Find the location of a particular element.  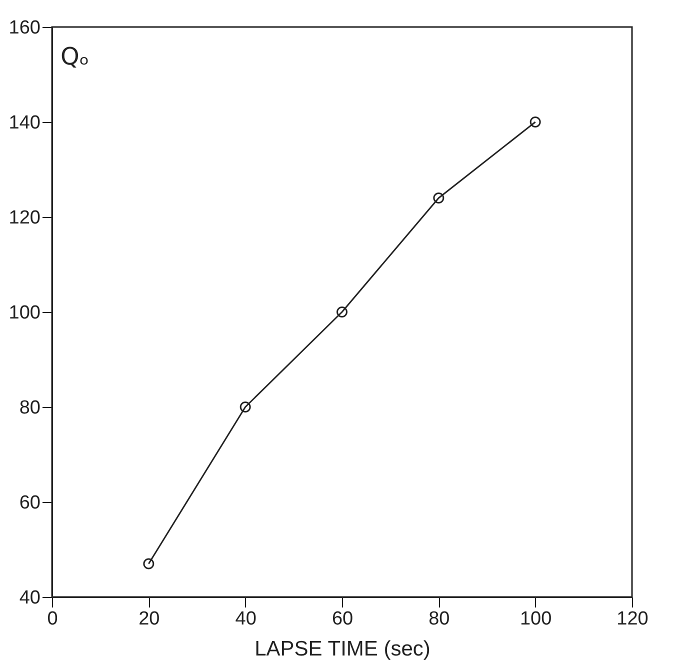

y-tick-label: 60 is located at coordinates (29, 503).